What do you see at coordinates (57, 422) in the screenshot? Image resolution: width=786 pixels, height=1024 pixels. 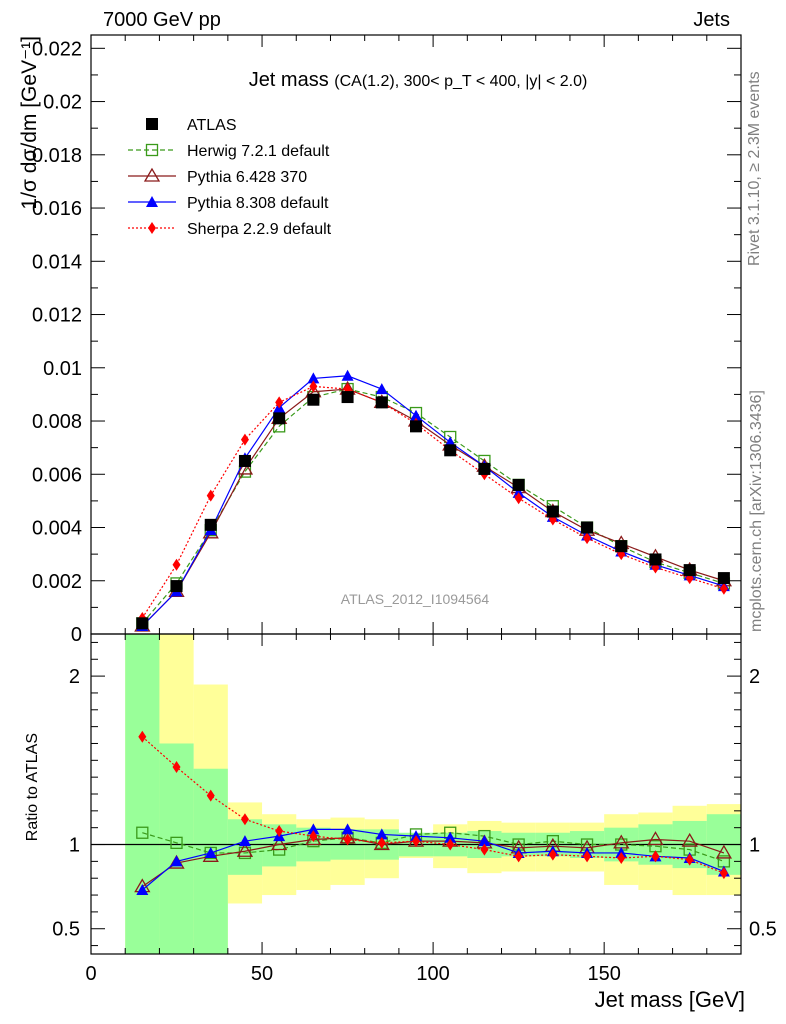 I see `y-tick-label: 0.008` at bounding box center [57, 422].